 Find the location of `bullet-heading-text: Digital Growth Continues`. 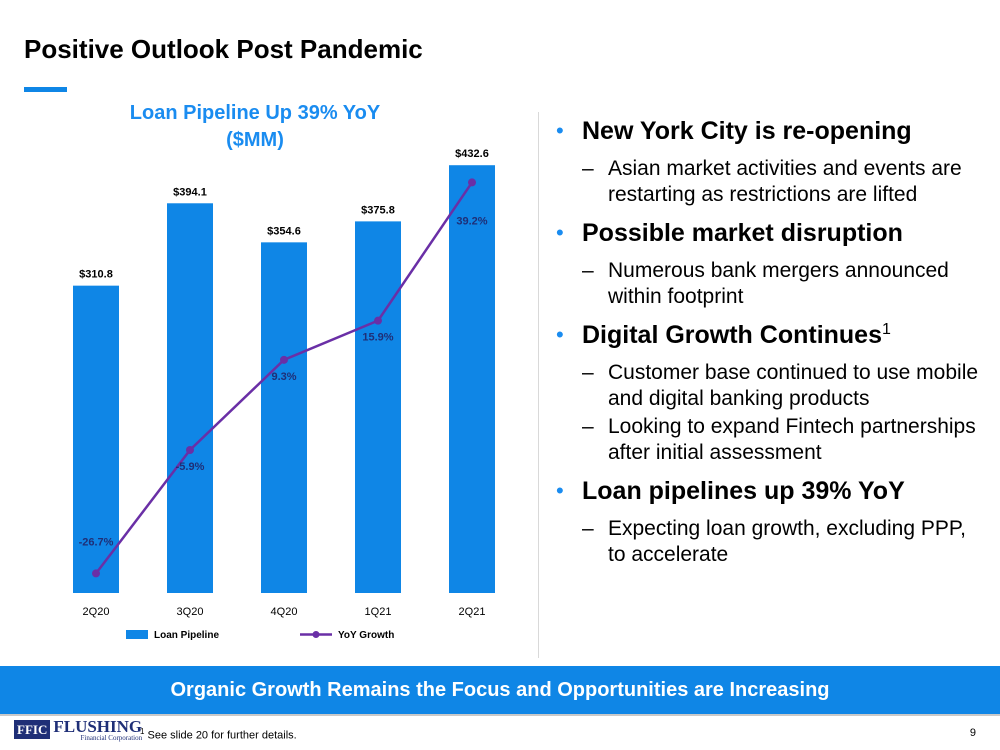

bullet-heading-text: Digital Growth Continues is located at coordinates (732, 335).